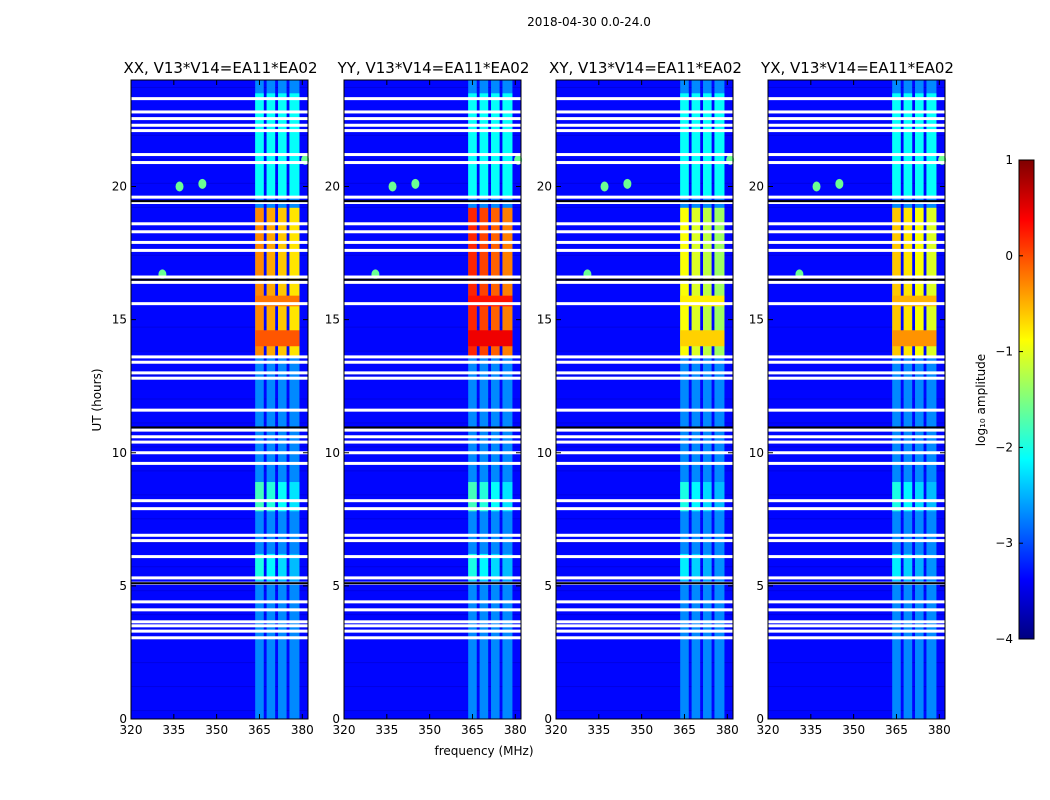 The width and height of the screenshot is (1050, 800). What do you see at coordinates (1026, 399) in the screenshot?
I see `colorbar-scale` at bounding box center [1026, 399].